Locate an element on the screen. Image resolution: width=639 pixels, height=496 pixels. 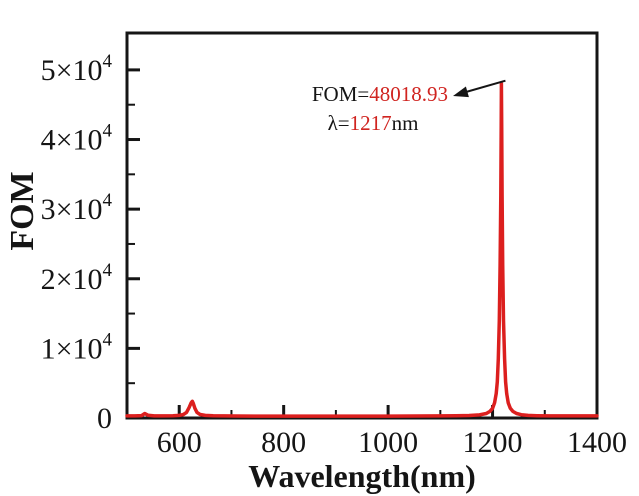
annotation-fom-line: FOM=48018.93 is located at coordinates (380, 94).